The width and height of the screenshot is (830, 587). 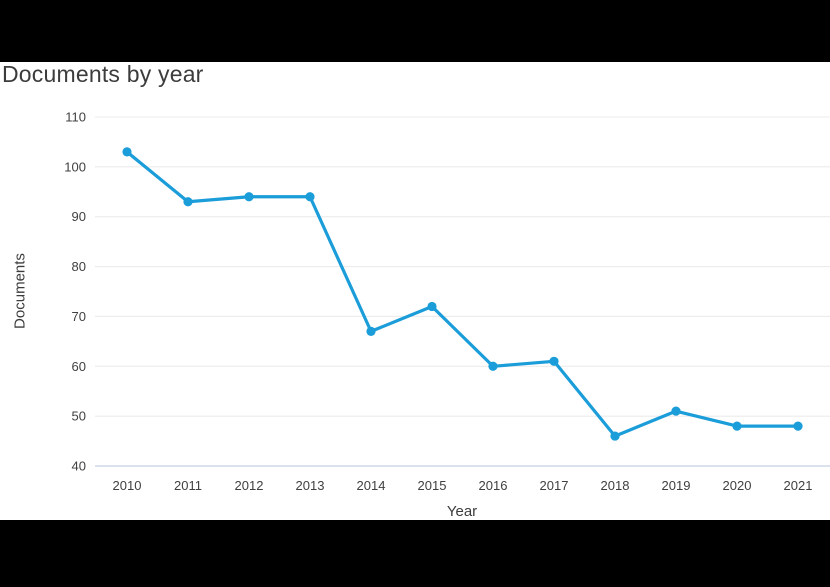 I want to click on x-tick-label: 2013, so click(x=310, y=485).